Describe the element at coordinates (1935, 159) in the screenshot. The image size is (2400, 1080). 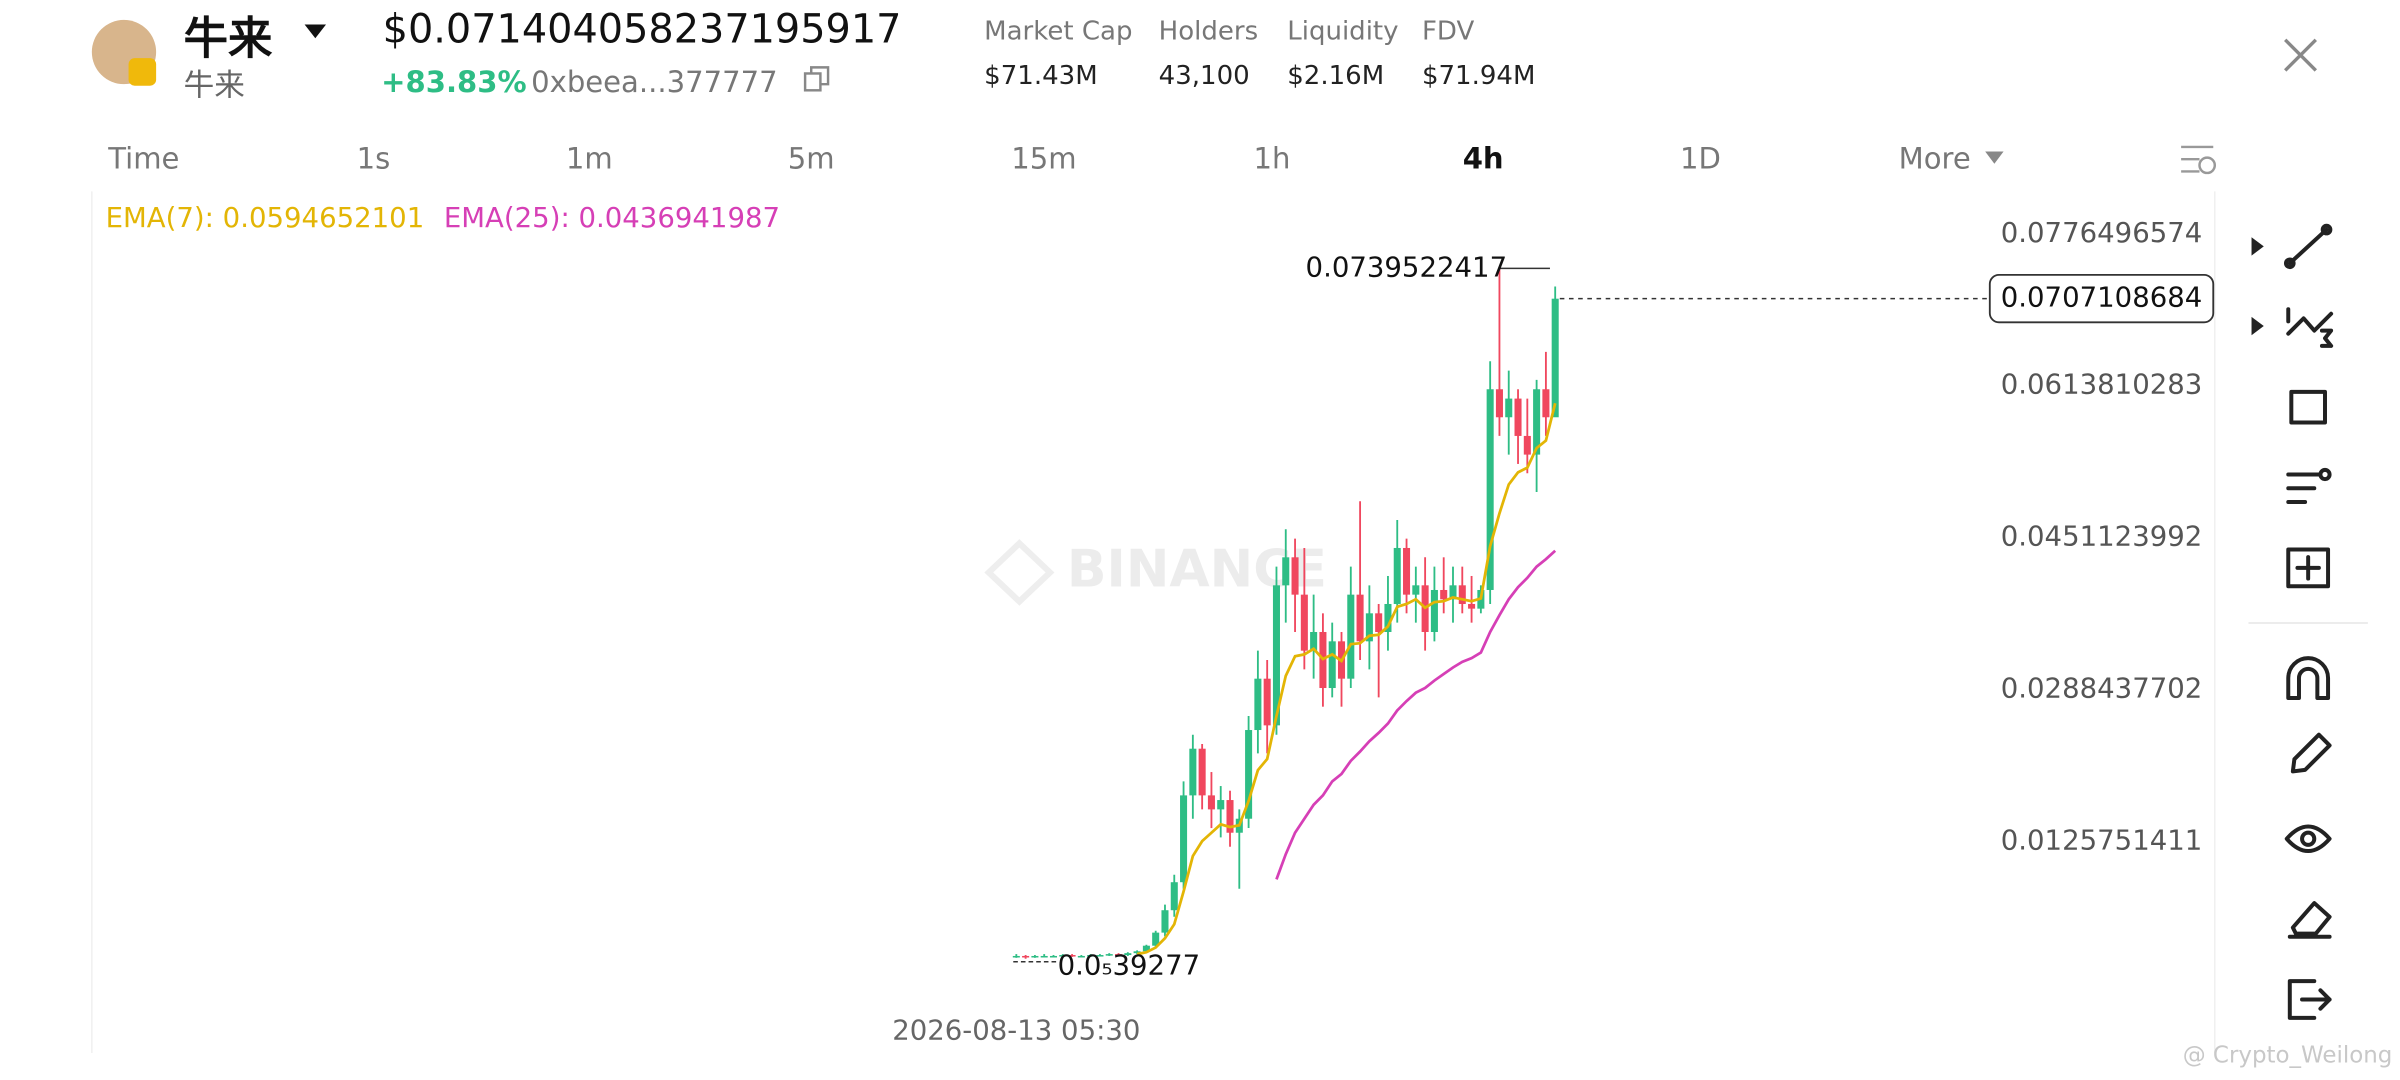
I see `interval-tab: More` at that location.